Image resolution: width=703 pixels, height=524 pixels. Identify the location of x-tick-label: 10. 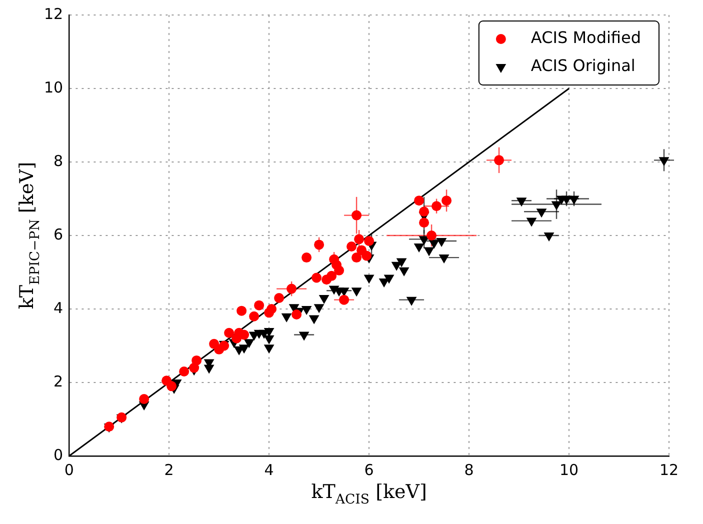
(569, 469).